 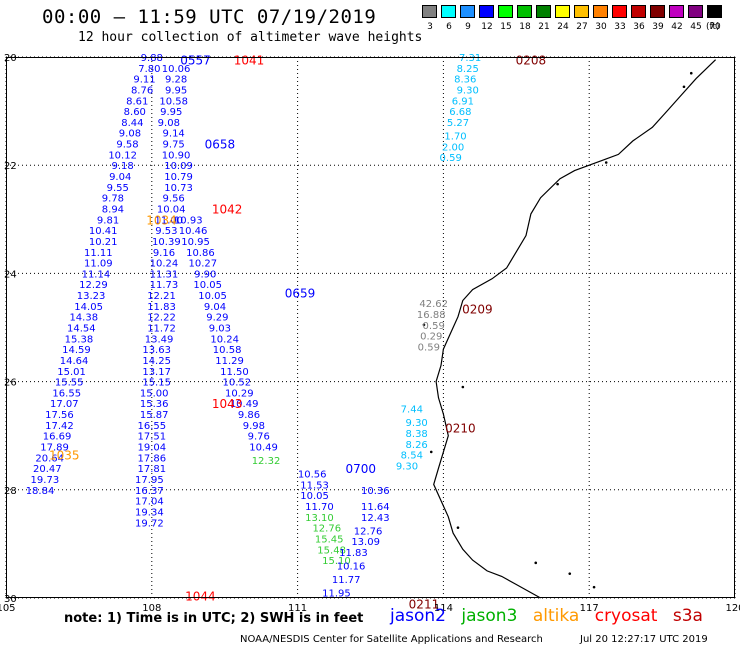 What do you see at coordinates (149, 491) in the screenshot?
I see `swh-label: 16.37` at bounding box center [149, 491].